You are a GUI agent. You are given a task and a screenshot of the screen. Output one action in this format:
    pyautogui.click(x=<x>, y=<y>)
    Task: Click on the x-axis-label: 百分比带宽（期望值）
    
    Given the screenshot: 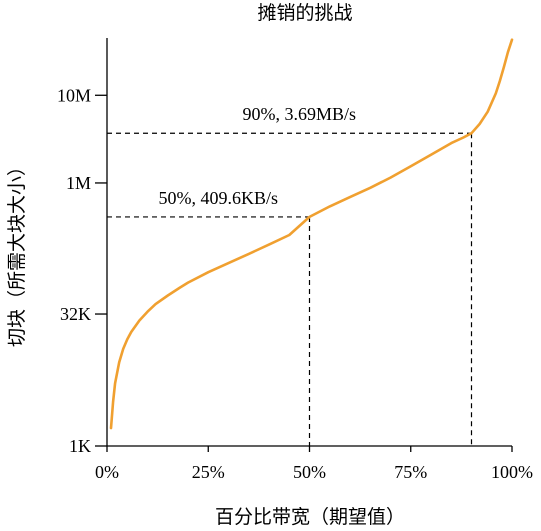 What is the action you would take?
    pyautogui.click(x=310, y=517)
    